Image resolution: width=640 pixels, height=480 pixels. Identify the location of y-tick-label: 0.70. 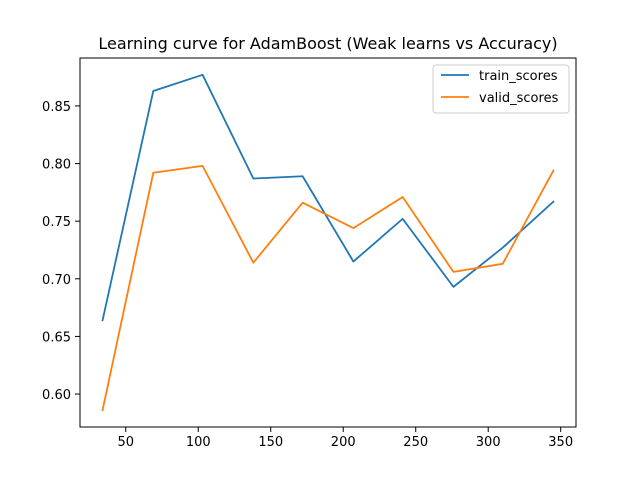
(56, 280).